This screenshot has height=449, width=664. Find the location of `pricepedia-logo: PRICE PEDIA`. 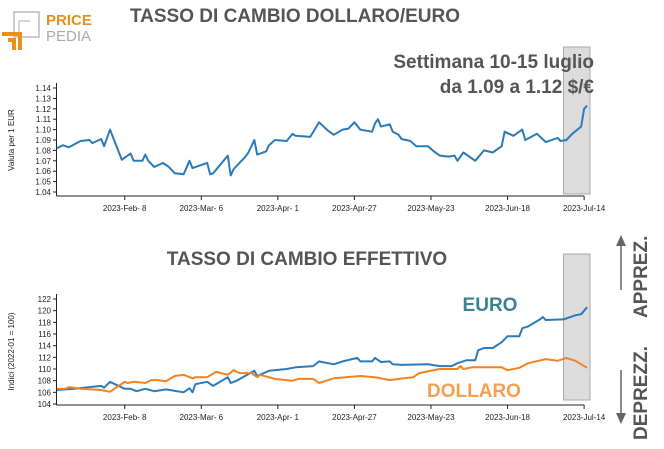

pricepedia-logo: PRICE PEDIA is located at coordinates (47, 30).